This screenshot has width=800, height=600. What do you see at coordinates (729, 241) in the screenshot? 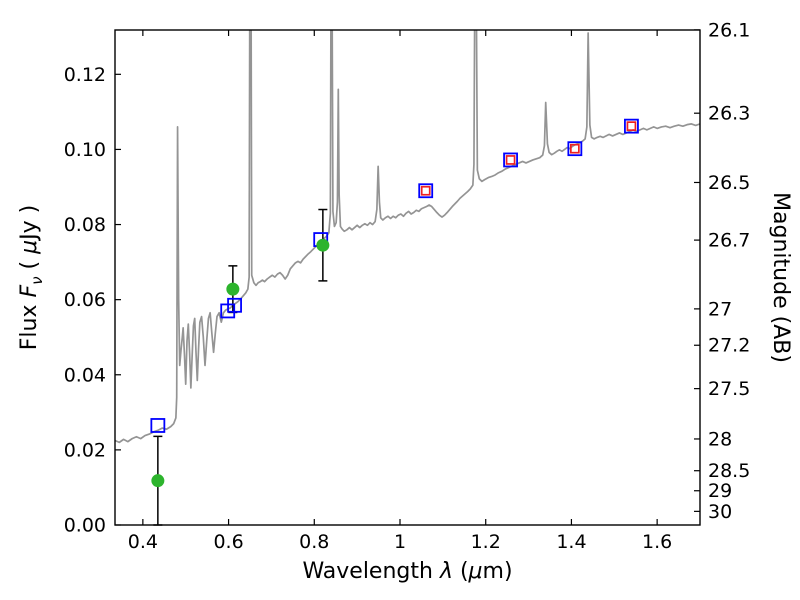
I see `y2-tick-label: 26.7` at bounding box center [729, 241].